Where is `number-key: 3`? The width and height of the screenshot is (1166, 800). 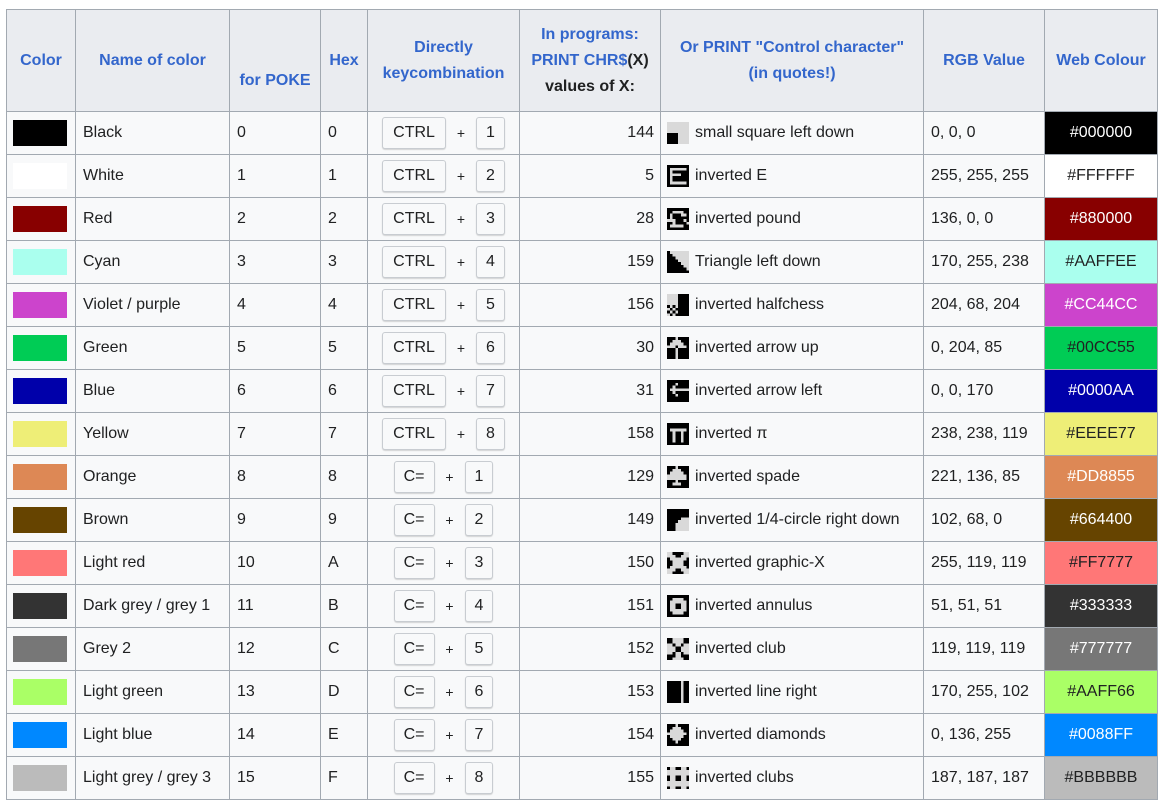
number-key: 3 is located at coordinates (479, 563).